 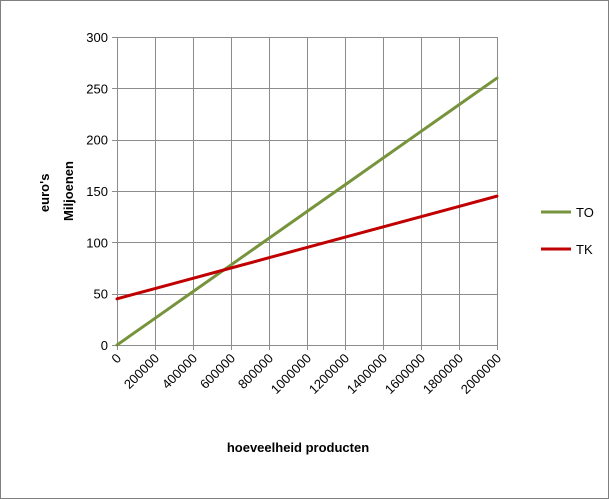 What do you see at coordinates (97, 37) in the screenshot?
I see `y-tick-label: 300` at bounding box center [97, 37].